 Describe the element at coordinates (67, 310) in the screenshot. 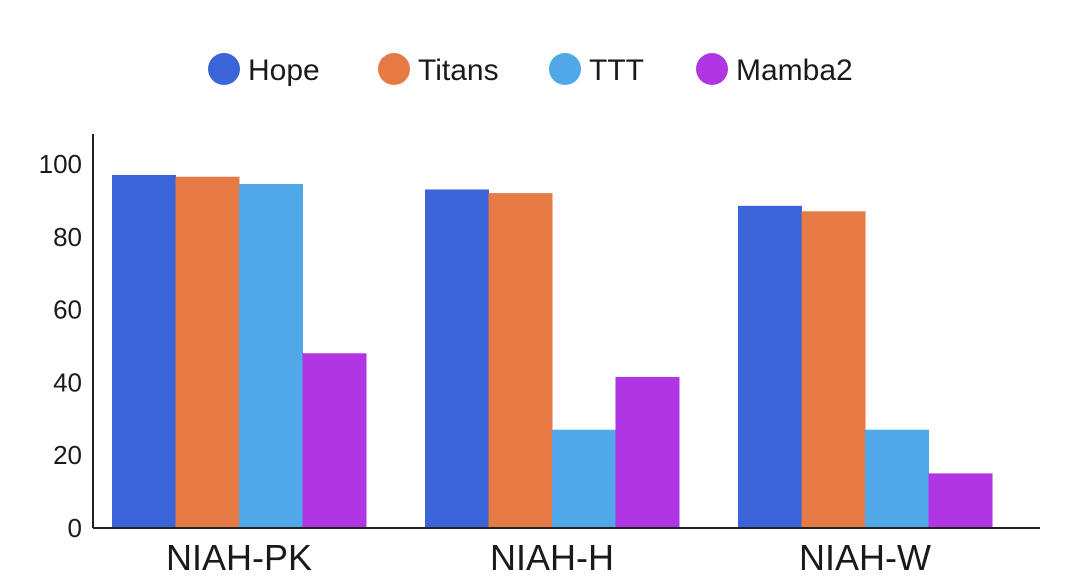

I see `y-tick-label: 60` at that location.